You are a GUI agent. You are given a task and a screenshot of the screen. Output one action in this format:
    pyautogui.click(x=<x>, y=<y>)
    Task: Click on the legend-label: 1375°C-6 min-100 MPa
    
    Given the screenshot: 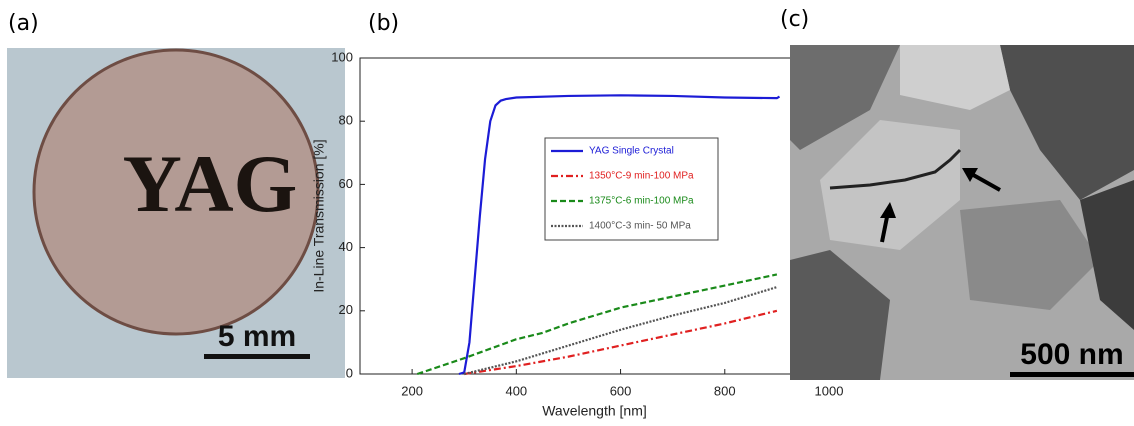 What is the action you would take?
    pyautogui.click(x=641, y=201)
    